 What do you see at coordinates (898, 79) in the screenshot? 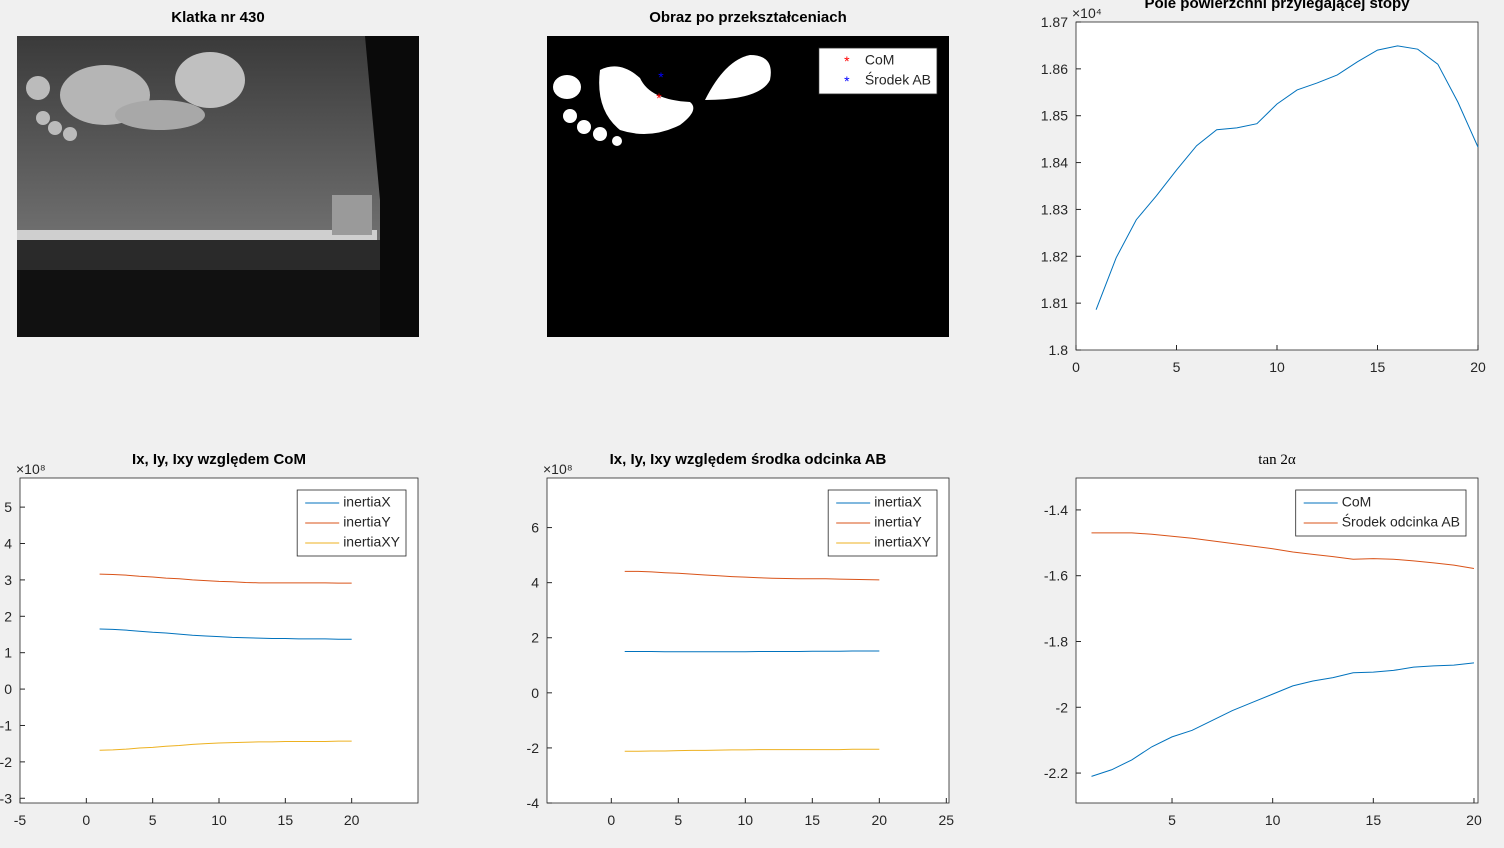
I see `legend-label: Środek AB` at bounding box center [898, 79].